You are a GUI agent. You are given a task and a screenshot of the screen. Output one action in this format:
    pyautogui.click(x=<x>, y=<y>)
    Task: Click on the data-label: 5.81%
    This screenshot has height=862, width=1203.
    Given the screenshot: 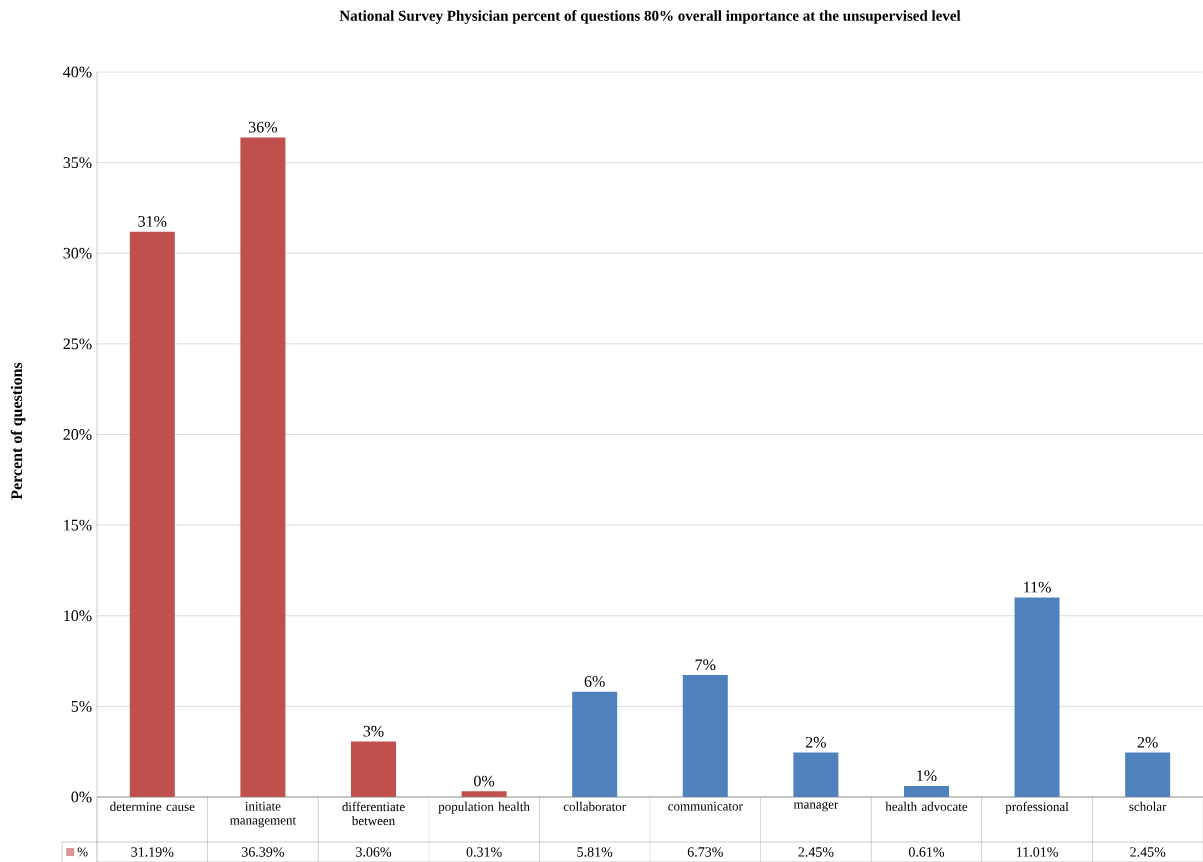 What is the action you would take?
    pyautogui.click(x=595, y=852)
    